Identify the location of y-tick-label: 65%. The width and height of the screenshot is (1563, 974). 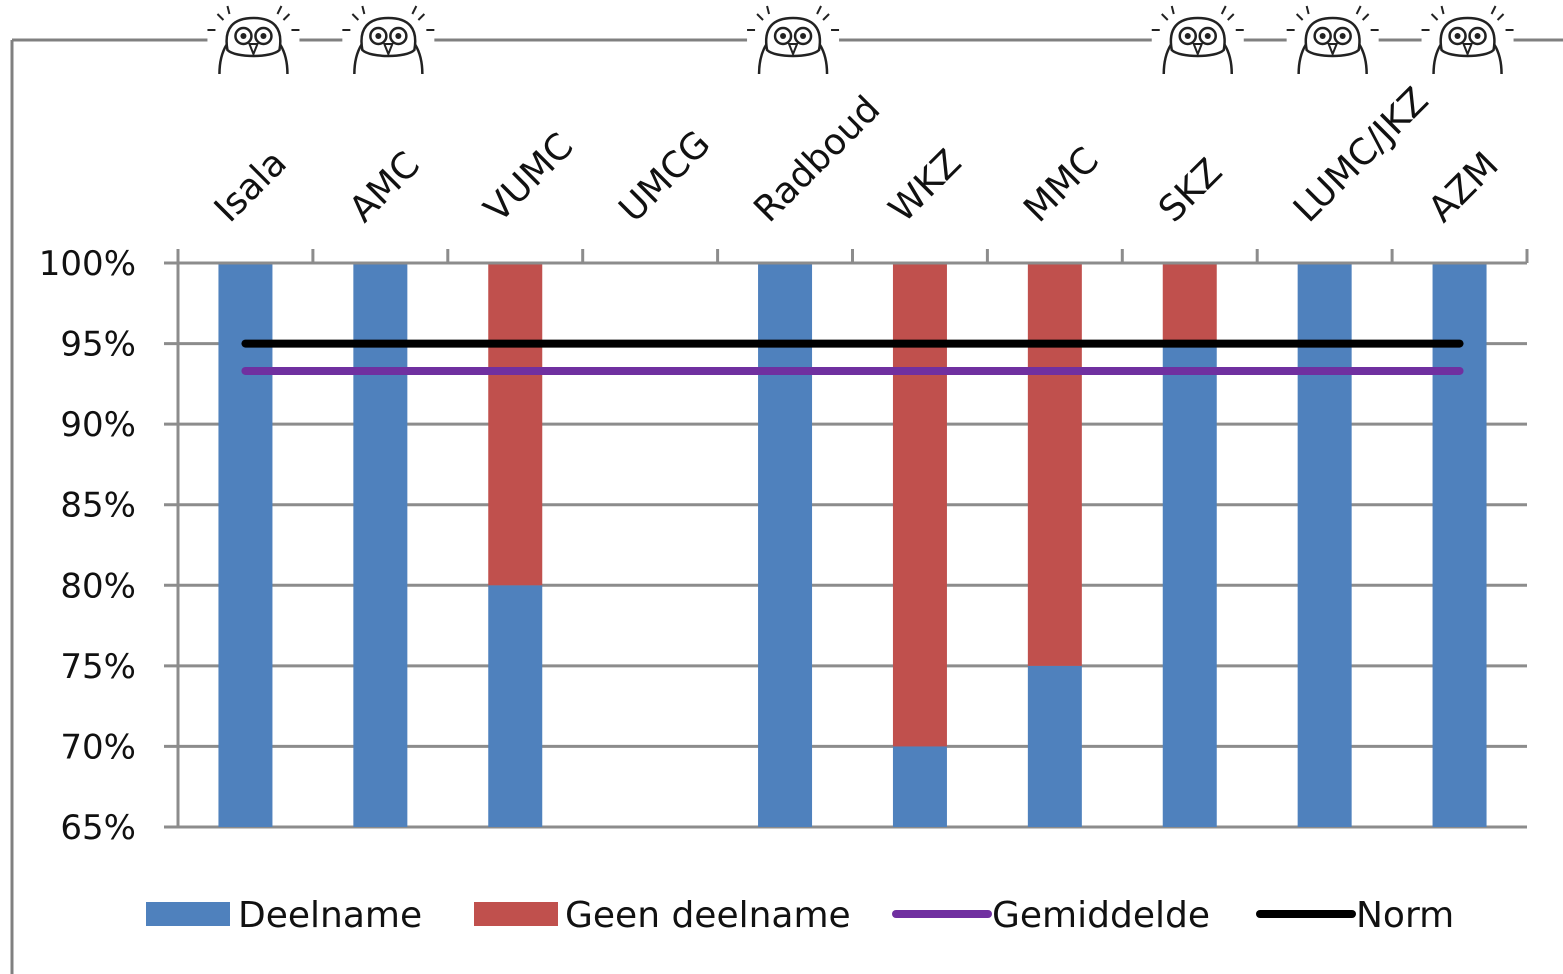
(98, 828).